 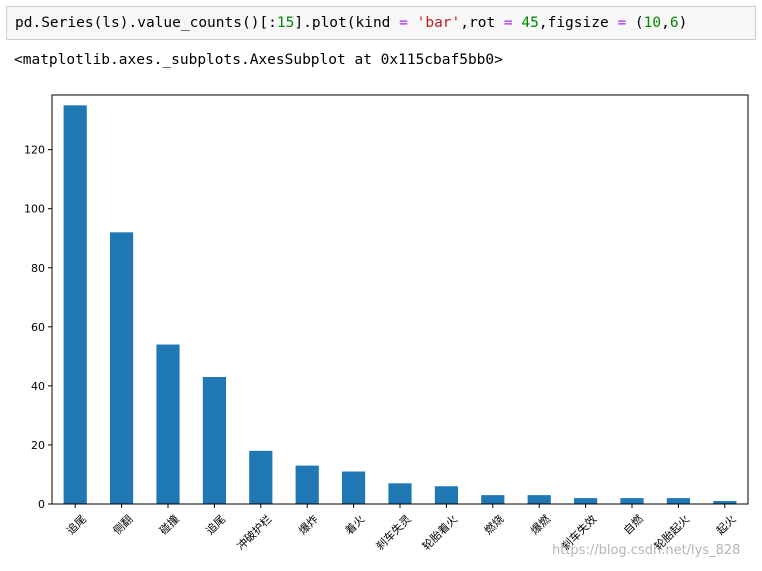 I want to click on y-tick-label: 100, so click(x=34, y=209).